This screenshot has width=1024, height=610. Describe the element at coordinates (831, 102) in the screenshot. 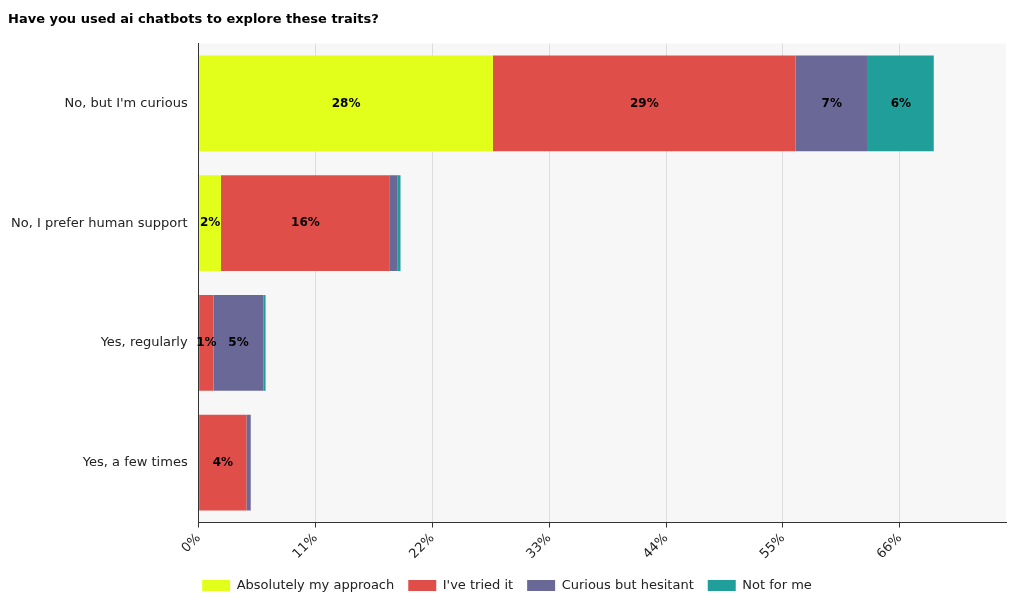

I see `data-label: 7%` at that location.